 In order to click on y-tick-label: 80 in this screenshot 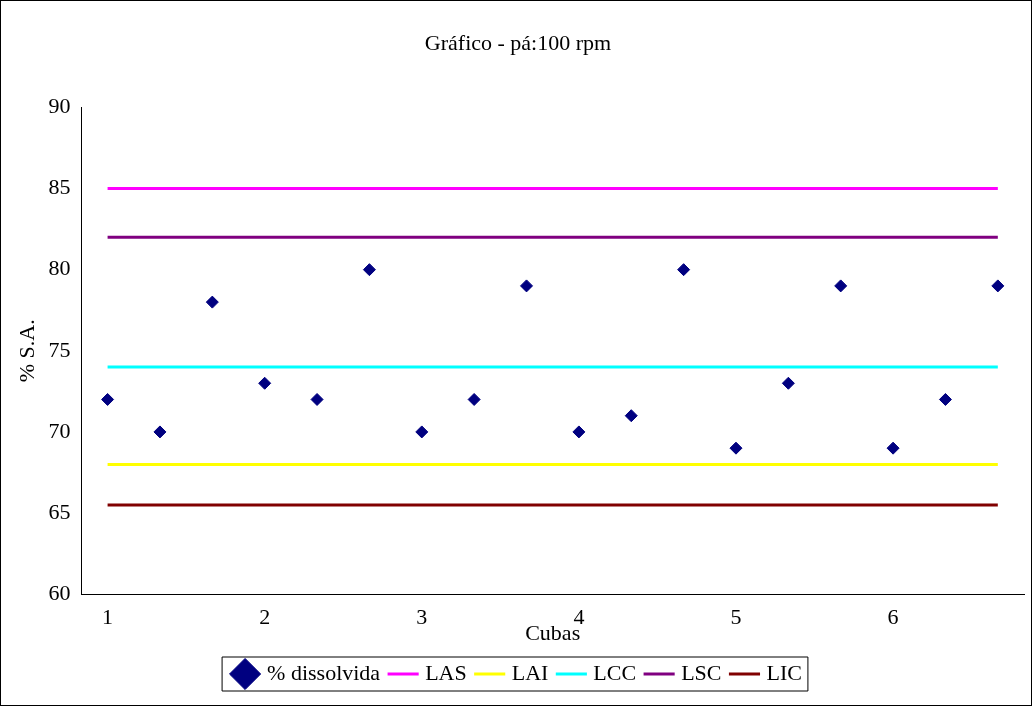, I will do `click(59, 268)`.